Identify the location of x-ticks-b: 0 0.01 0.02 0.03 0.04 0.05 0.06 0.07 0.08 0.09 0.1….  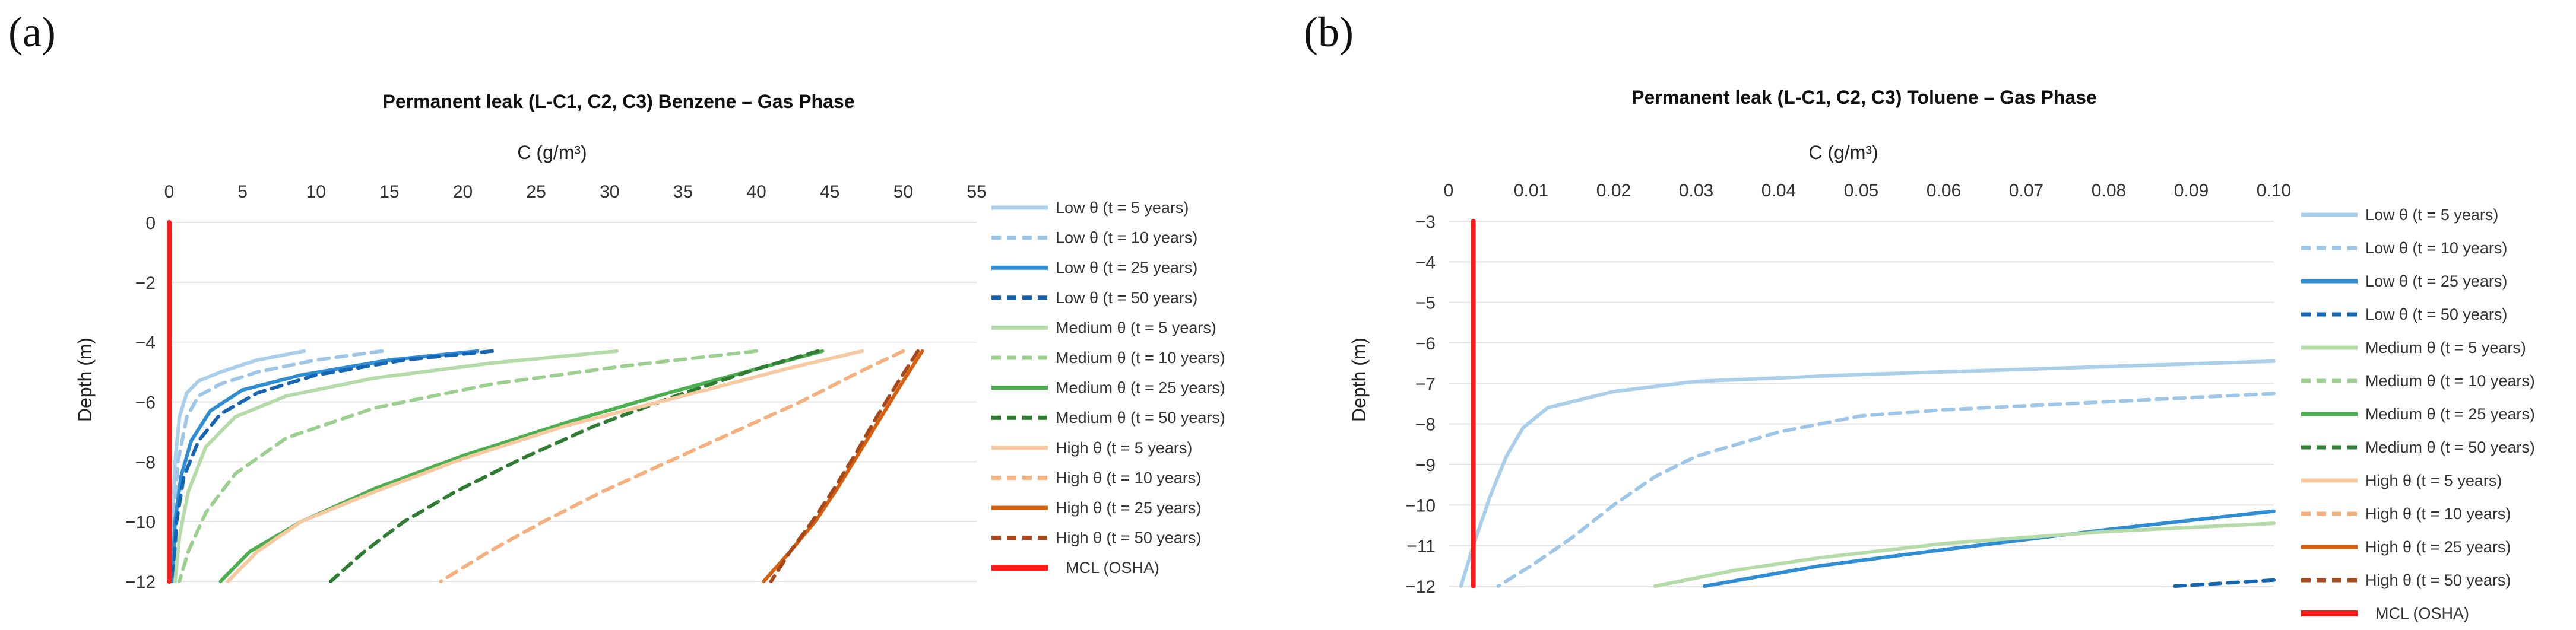
(1868, 191).